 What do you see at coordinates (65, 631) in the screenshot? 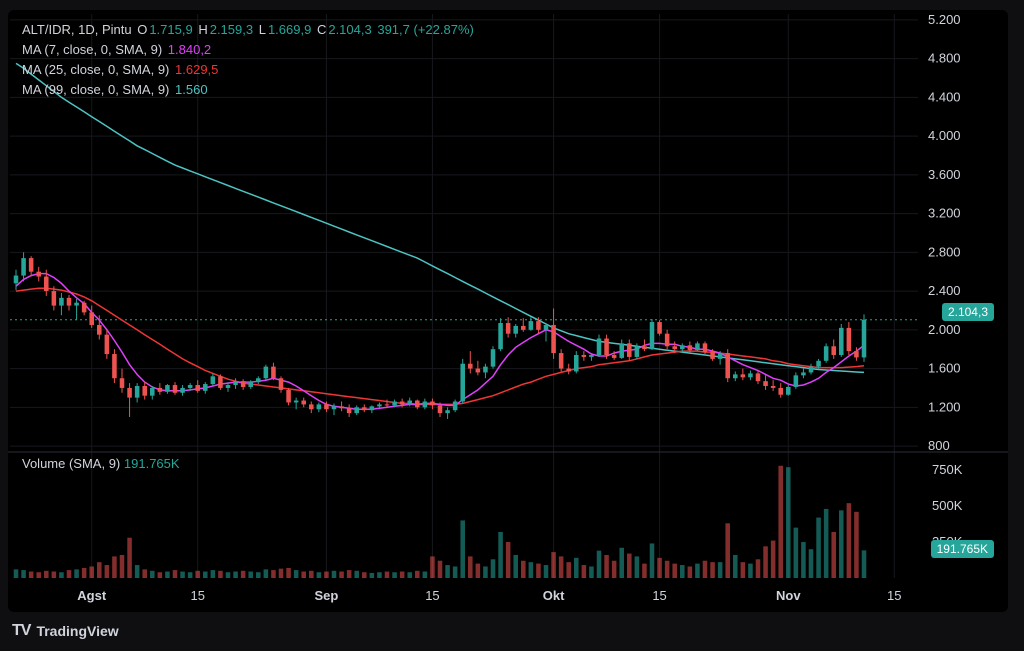
I see `tradingview-brand: TV TradingView` at bounding box center [65, 631].